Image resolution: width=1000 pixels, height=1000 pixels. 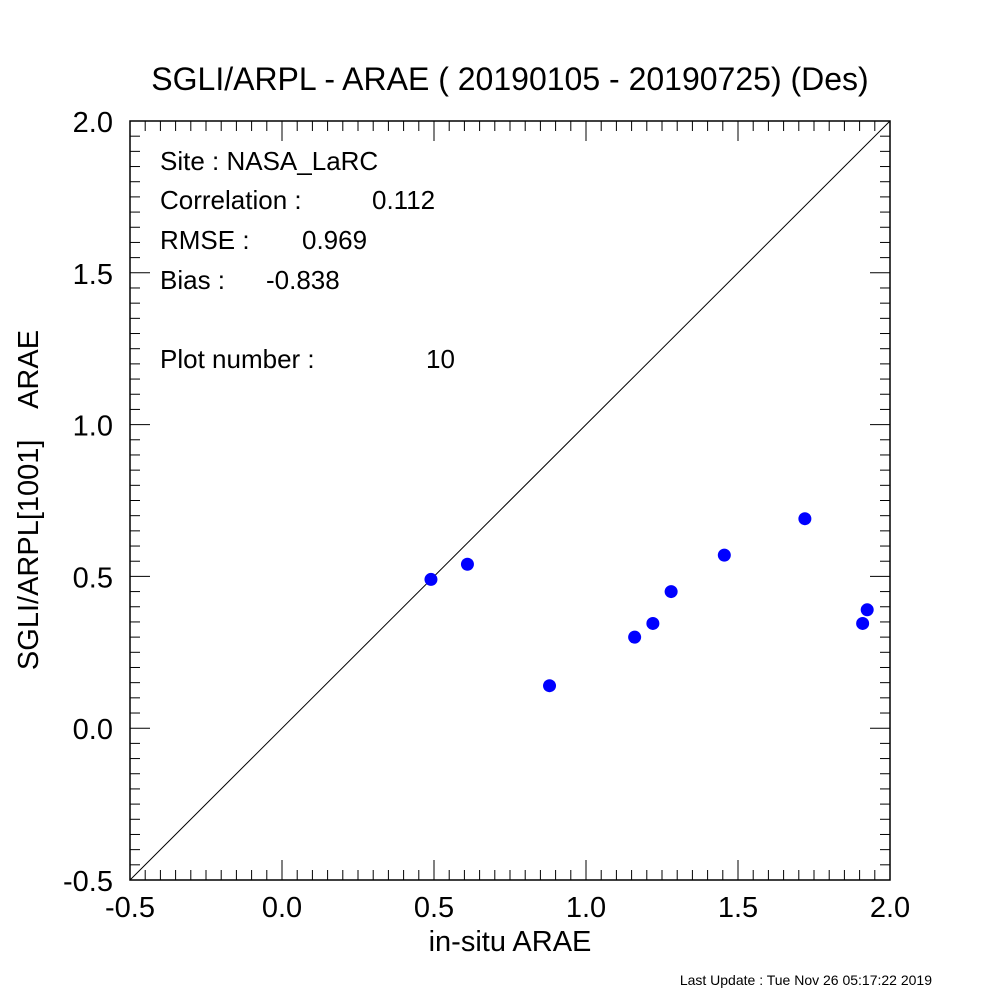 I want to click on correlation-value: 0.112, so click(x=403, y=200).